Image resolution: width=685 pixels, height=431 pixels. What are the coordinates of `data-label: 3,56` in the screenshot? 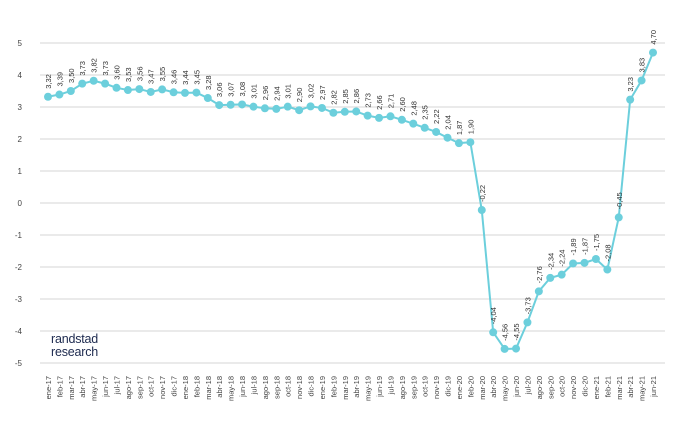 It's located at (139, 73).